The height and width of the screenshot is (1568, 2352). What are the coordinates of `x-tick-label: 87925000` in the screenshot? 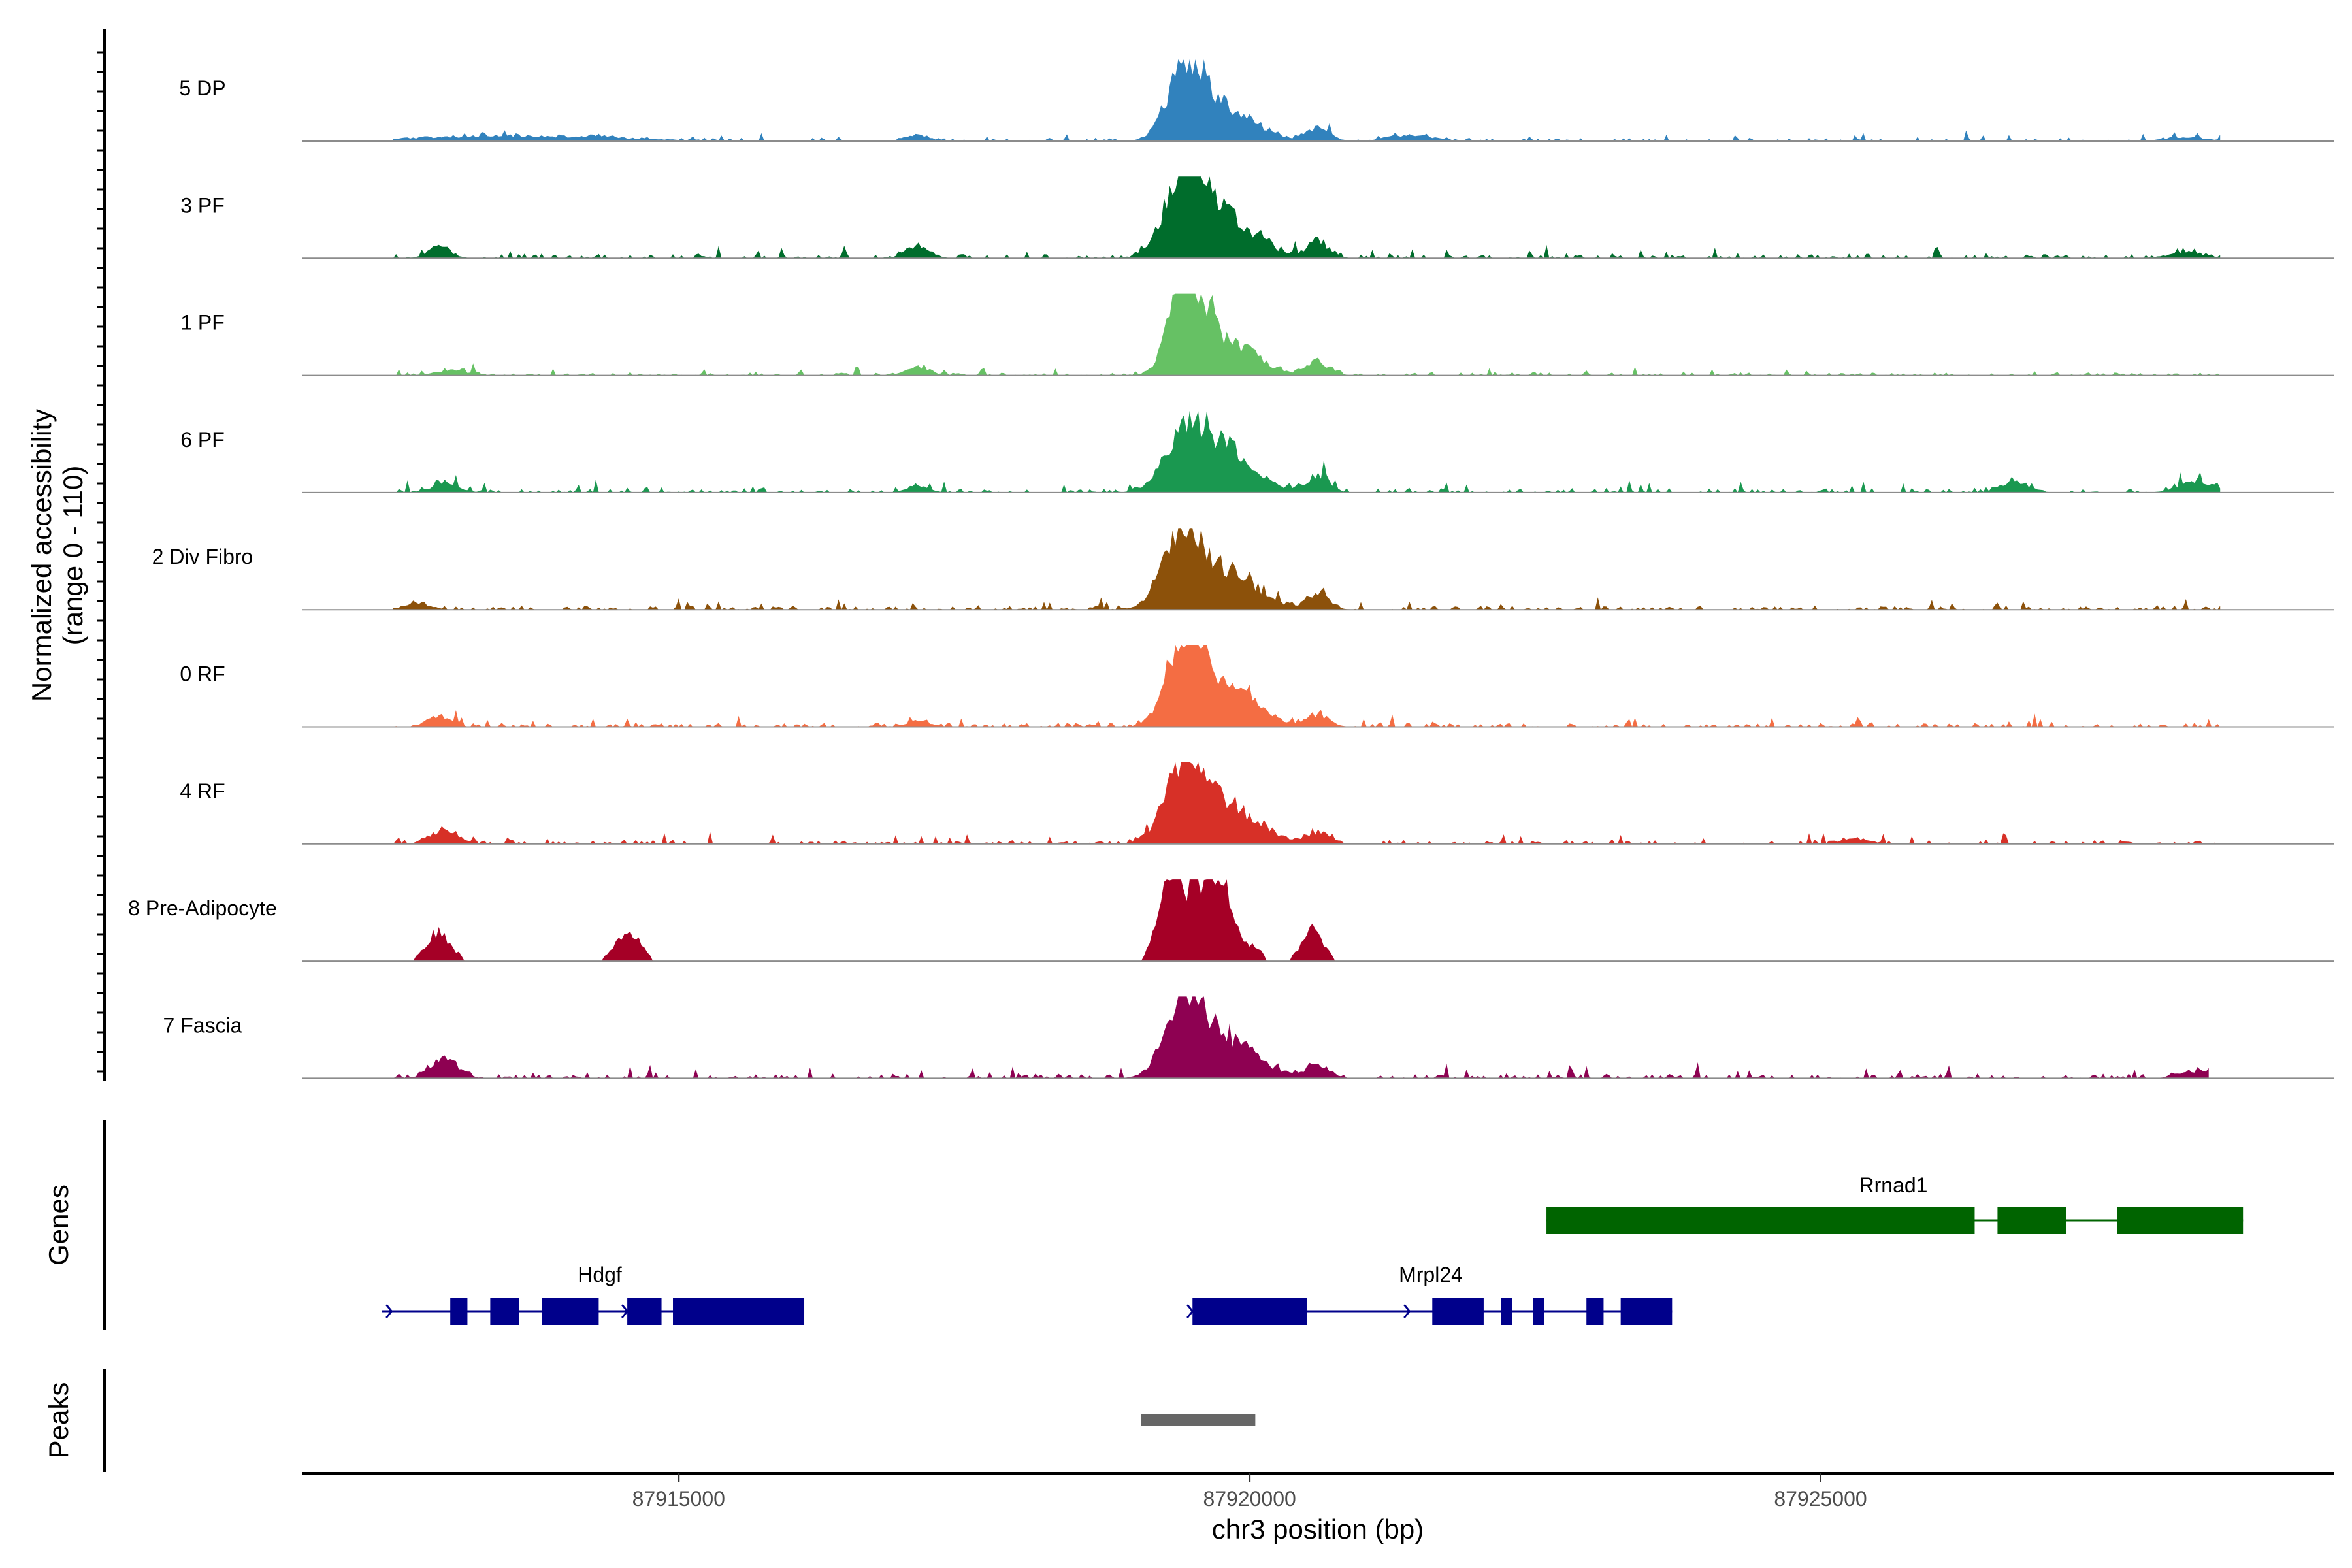 It's located at (1820, 1499).